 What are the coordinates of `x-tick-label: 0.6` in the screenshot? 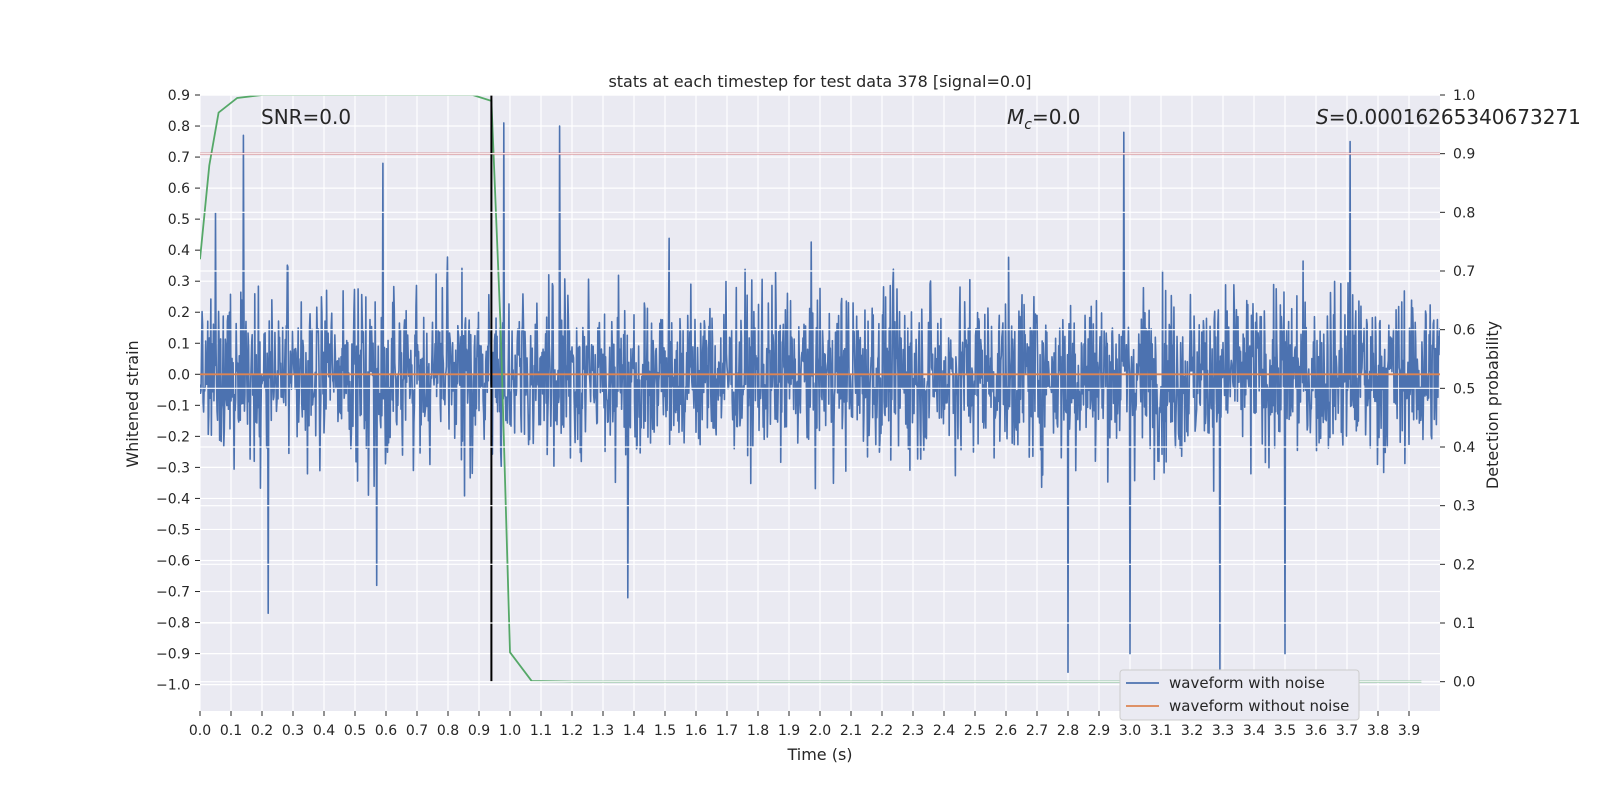 It's located at (386, 731).